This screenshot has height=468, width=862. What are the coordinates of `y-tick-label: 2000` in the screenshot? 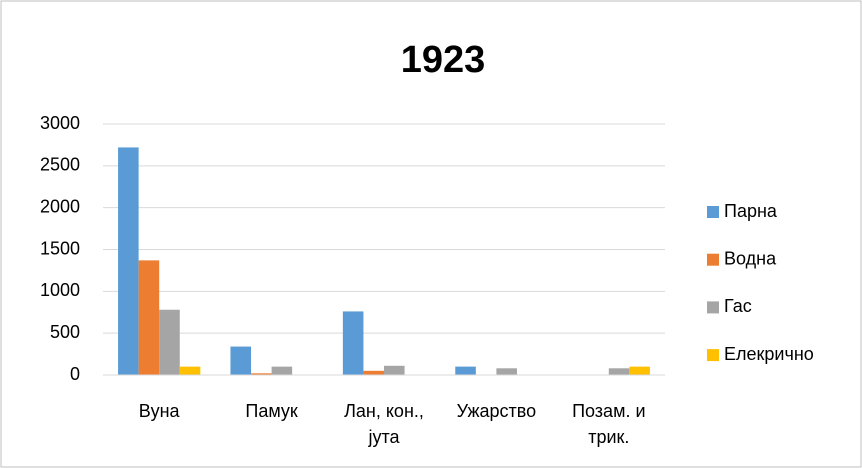 It's located at (60, 206).